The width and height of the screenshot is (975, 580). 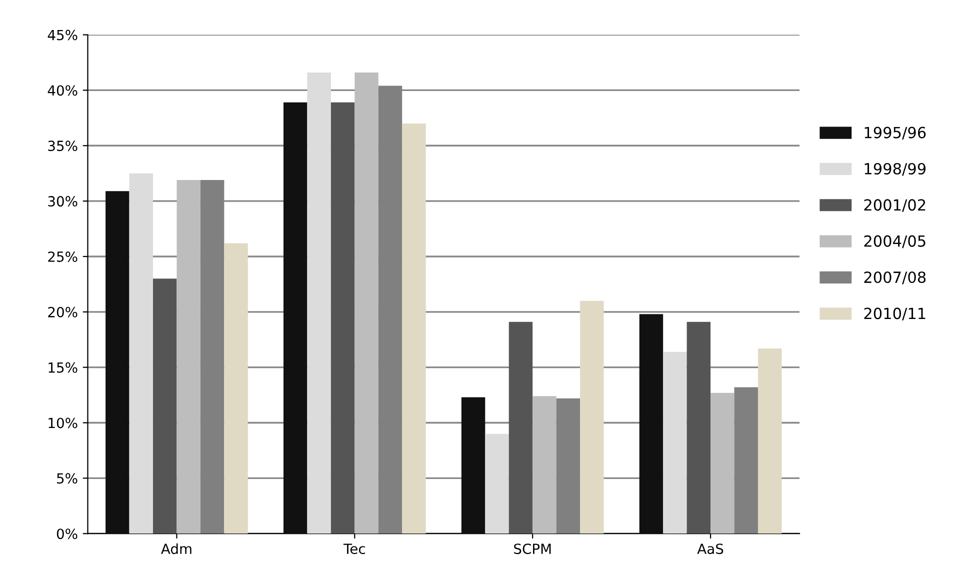 What do you see at coordinates (895, 314) in the screenshot?
I see `legend-label: 2010/11` at bounding box center [895, 314].